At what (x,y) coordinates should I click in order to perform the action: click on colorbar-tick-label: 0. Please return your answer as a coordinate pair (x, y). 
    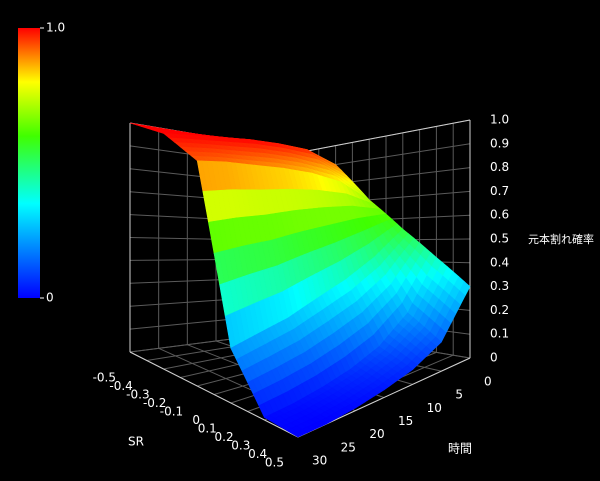
    Looking at the image, I should click on (50, 298).